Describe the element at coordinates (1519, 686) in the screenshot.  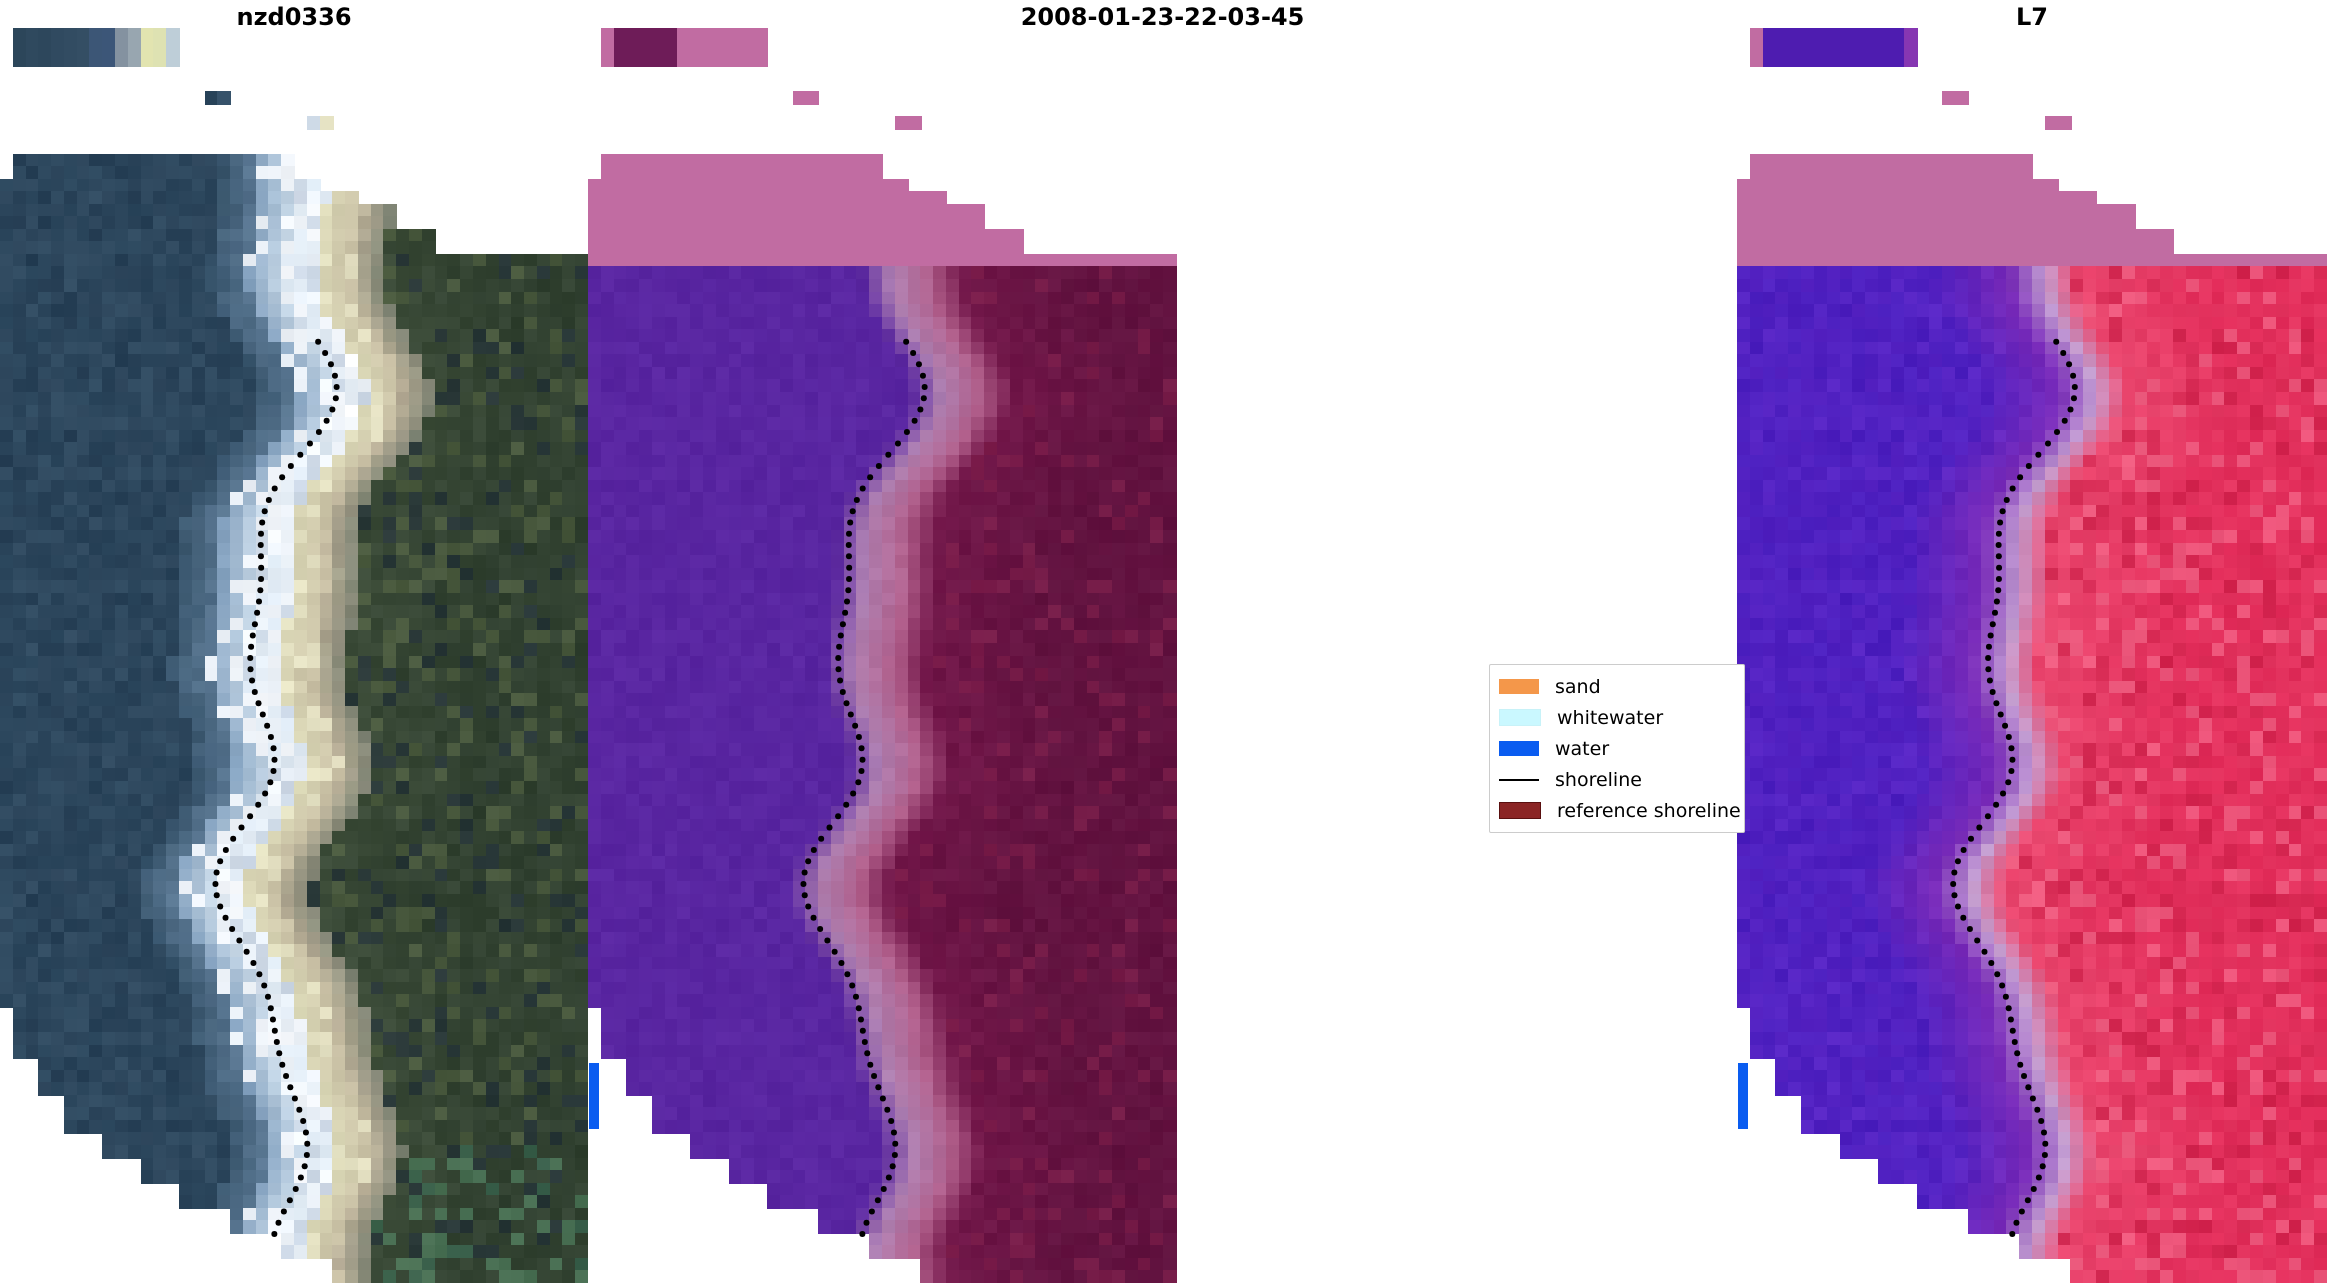
I see `sand-swatch-icon` at that location.